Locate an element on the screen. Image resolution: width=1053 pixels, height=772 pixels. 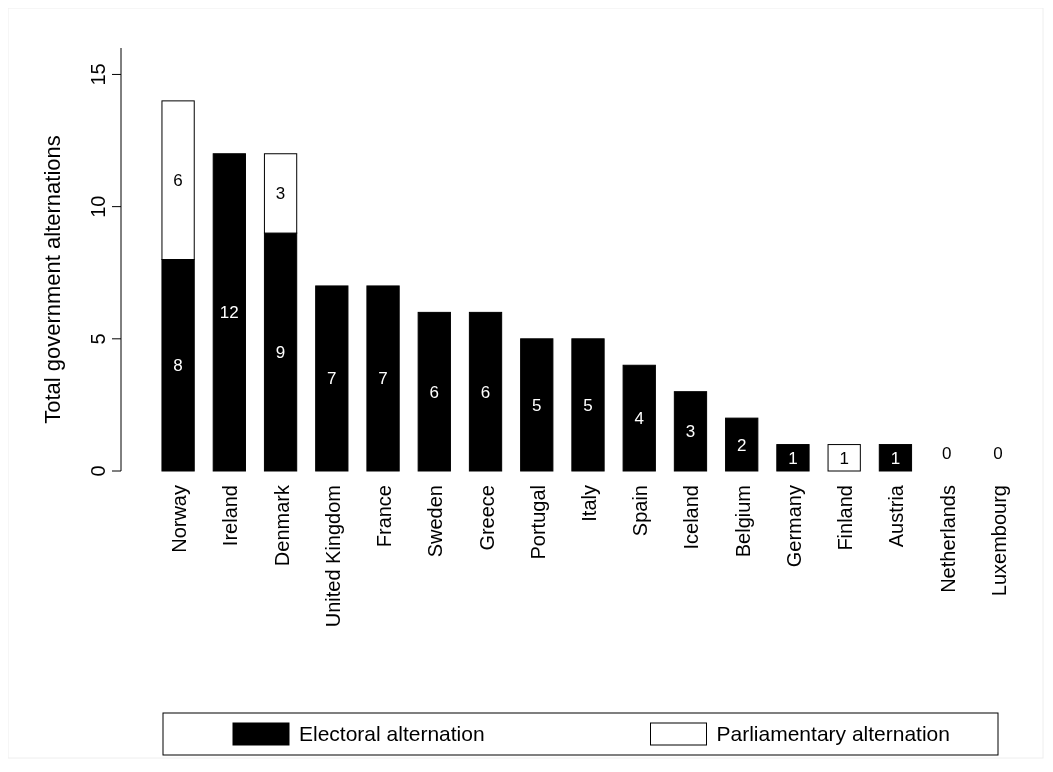
x-tick-label: Portugal is located at coordinates (537, 522).